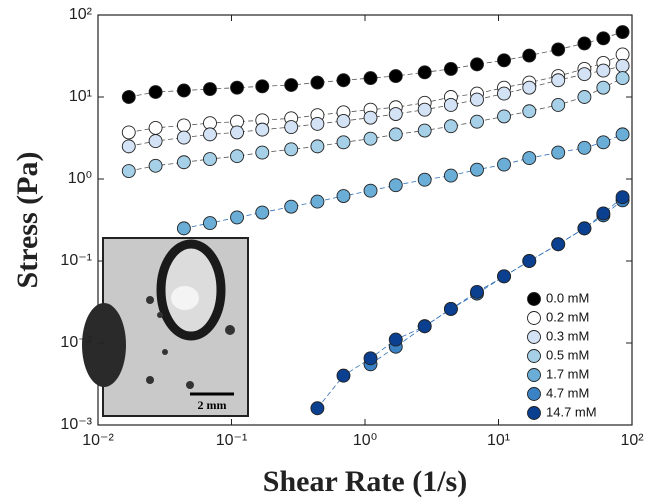 The width and height of the screenshot is (652, 500). What do you see at coordinates (571, 411) in the screenshot?
I see `legend-label: 14.7 mM` at bounding box center [571, 411].